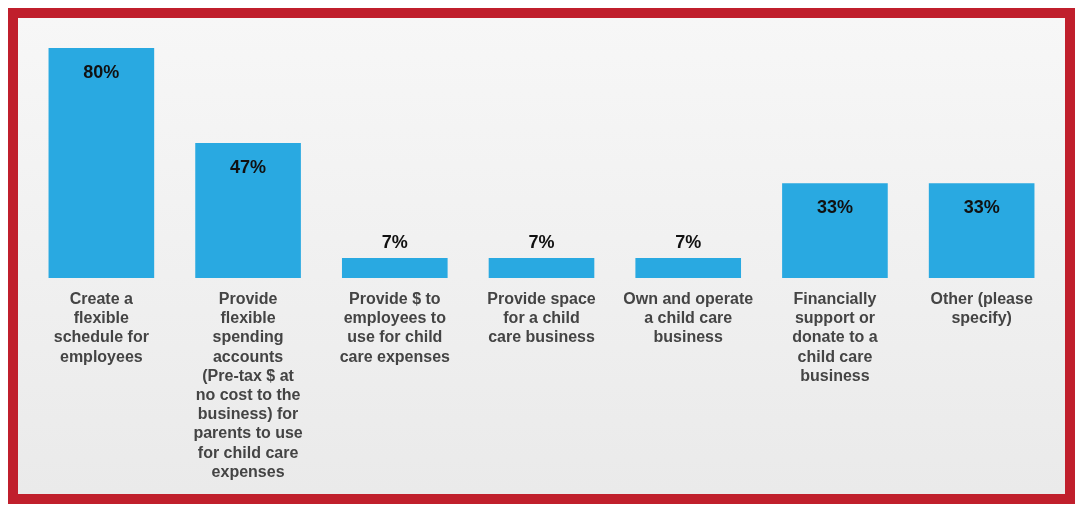  I want to click on x-tick-label: Provide space for a child care business, so click(541, 318).